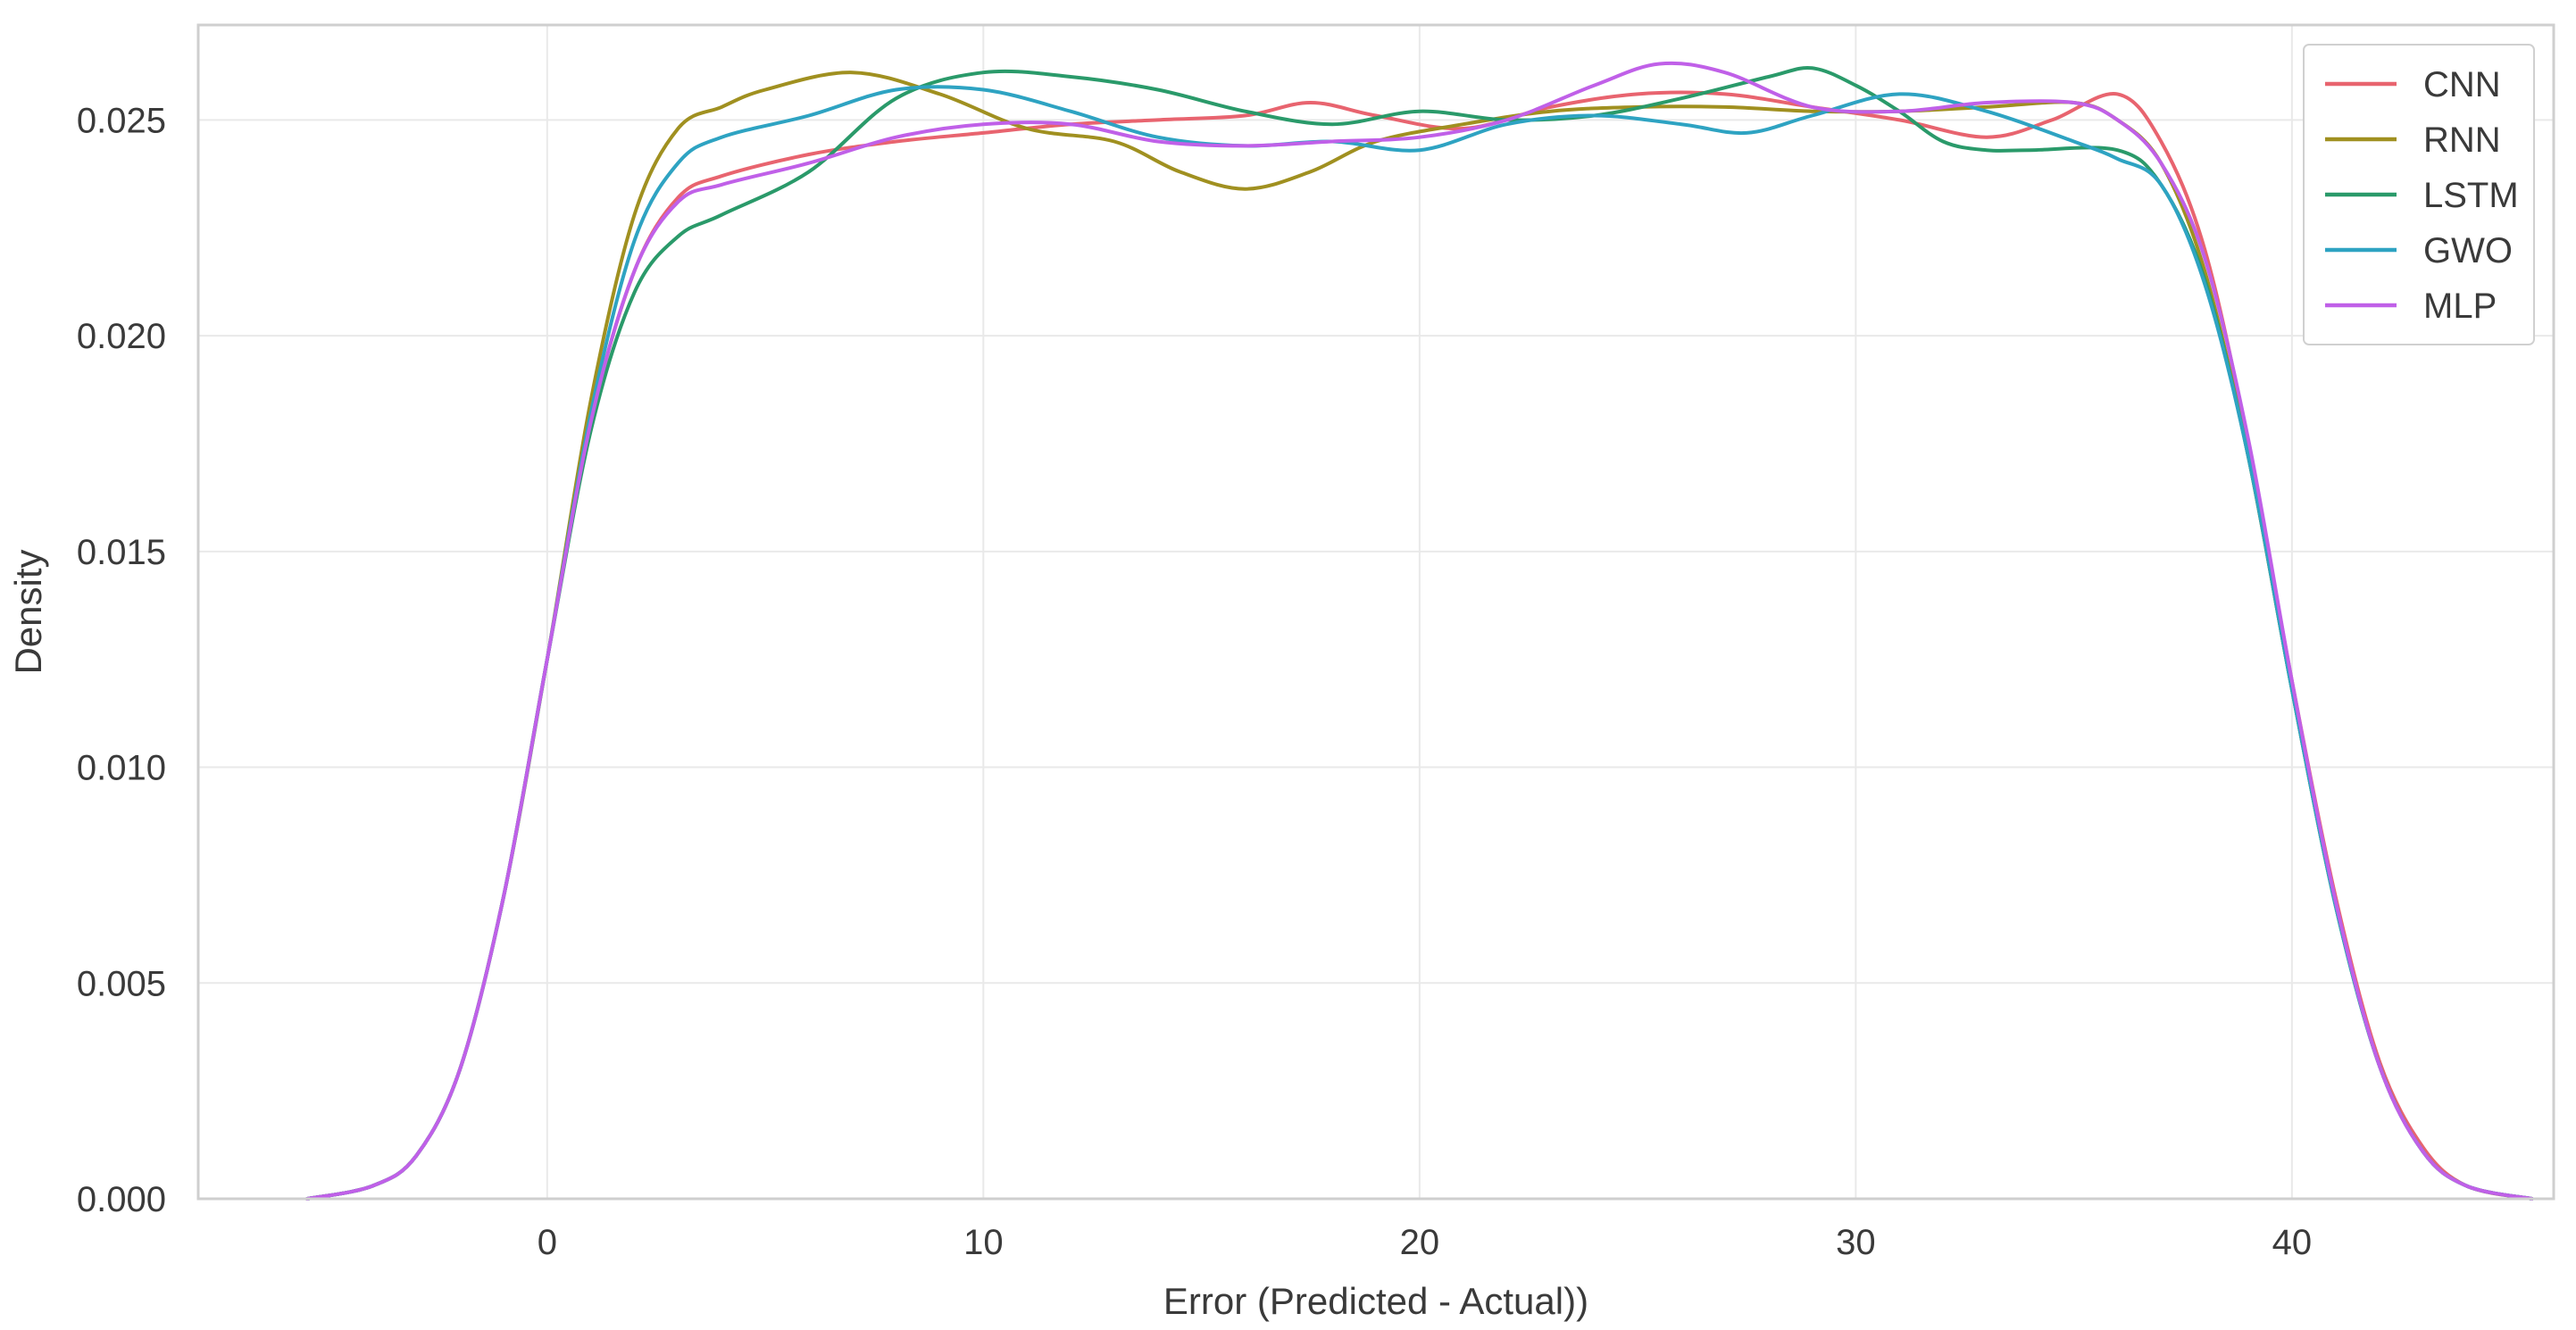  What do you see at coordinates (2292, 1242) in the screenshot?
I see `x-tick-label: 40` at bounding box center [2292, 1242].